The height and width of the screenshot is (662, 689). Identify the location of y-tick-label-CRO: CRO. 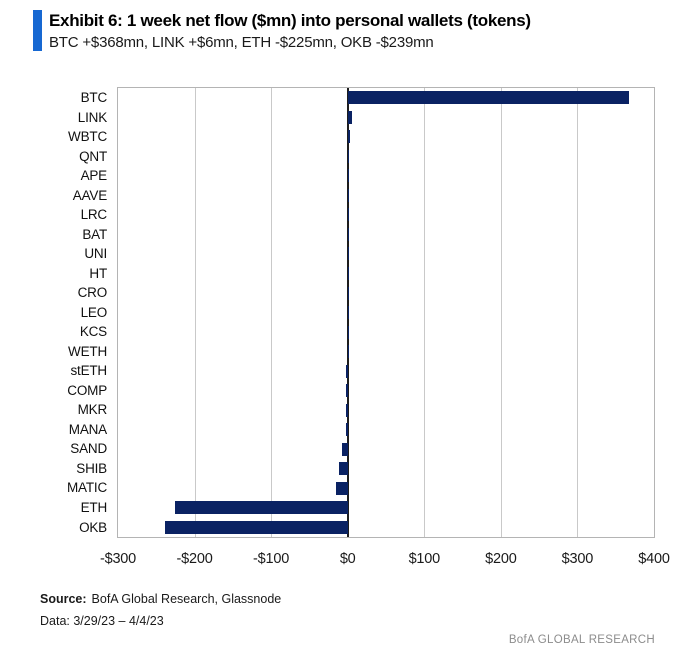
(92, 293).